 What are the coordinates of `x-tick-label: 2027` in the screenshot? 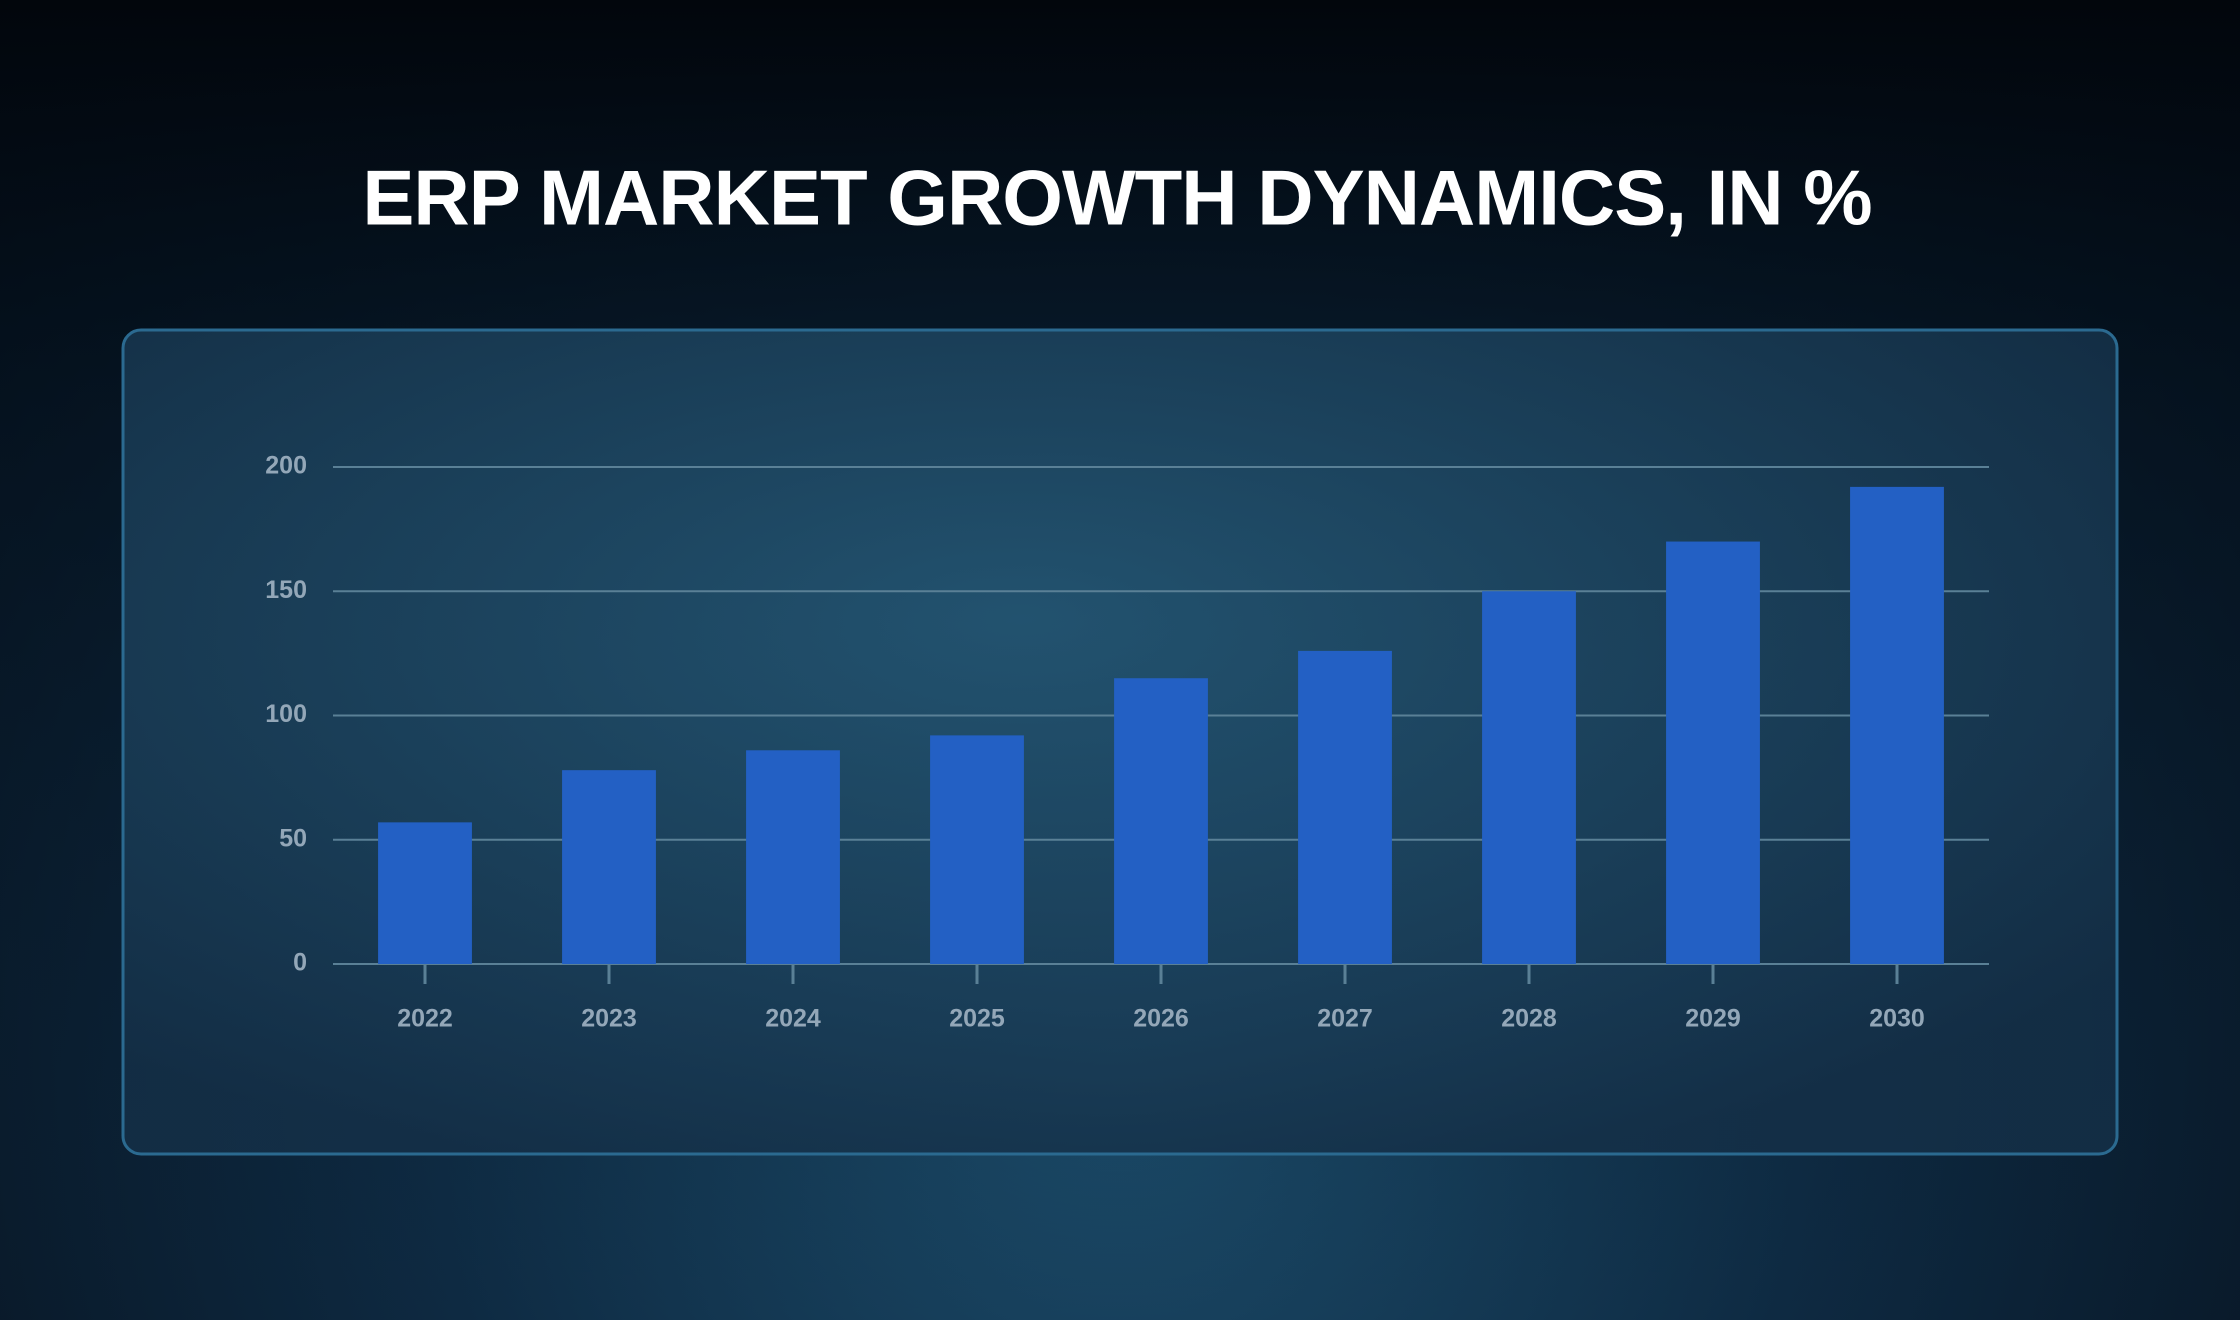 It's located at (1345, 1019).